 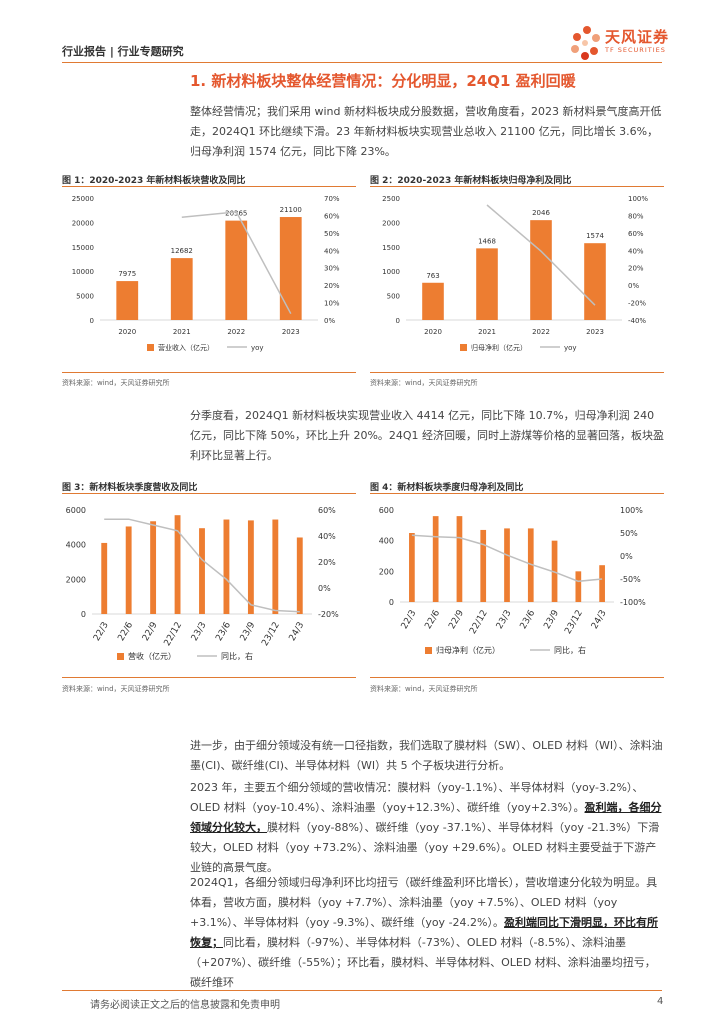 I want to click on figure-2-source: 资料来源：wind，天风证券研究所, so click(x=424, y=383).